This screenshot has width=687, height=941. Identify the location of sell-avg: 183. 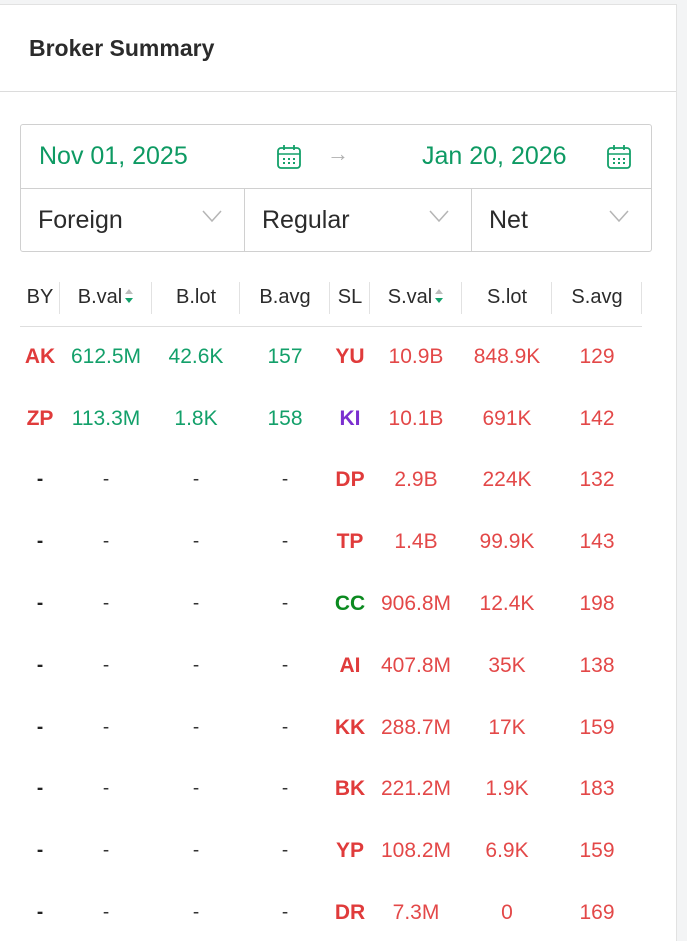
(597, 789).